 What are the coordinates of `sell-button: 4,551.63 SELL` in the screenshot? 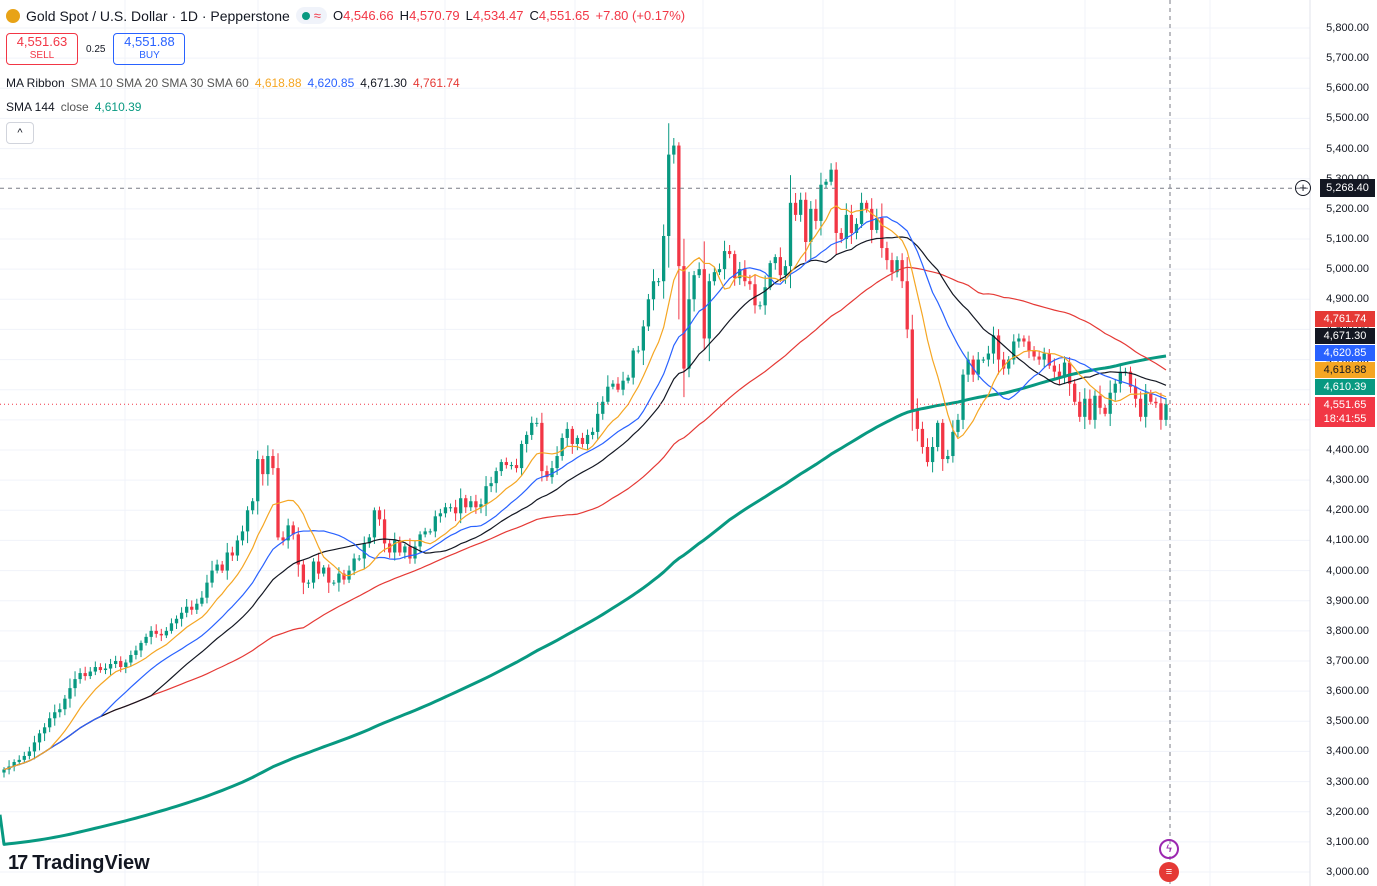 It's located at (42, 49).